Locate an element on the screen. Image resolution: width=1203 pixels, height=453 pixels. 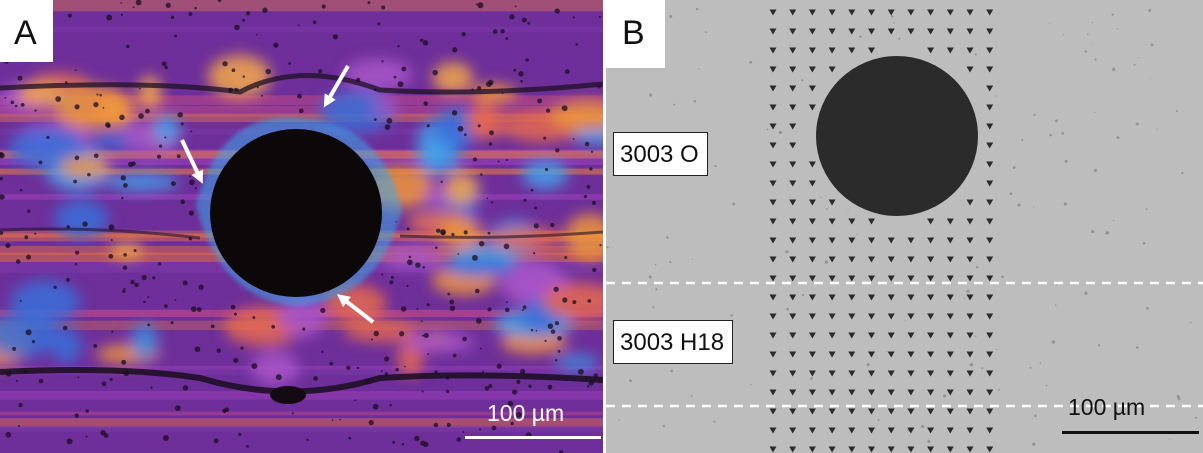
arrow-top is located at coordinates (336, 86).